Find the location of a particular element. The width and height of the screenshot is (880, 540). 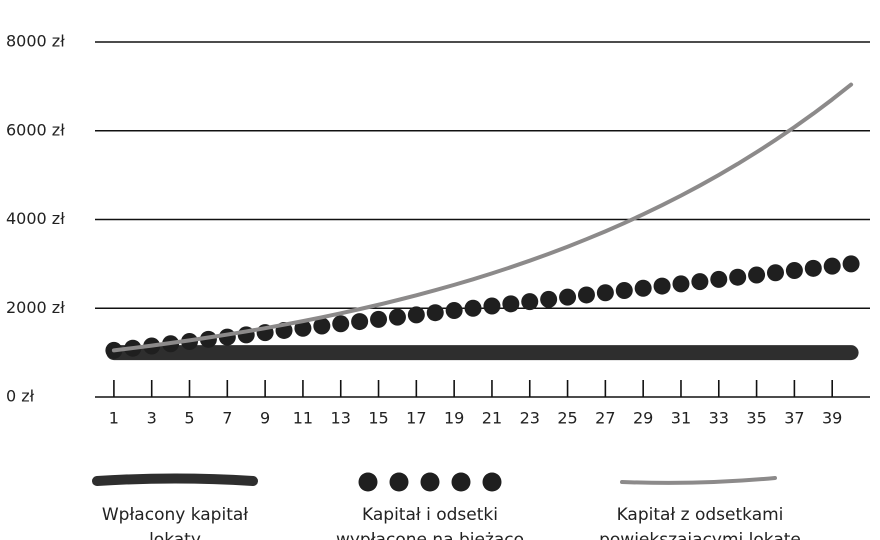

y-tick-label: 6000 zł is located at coordinates (35, 129).